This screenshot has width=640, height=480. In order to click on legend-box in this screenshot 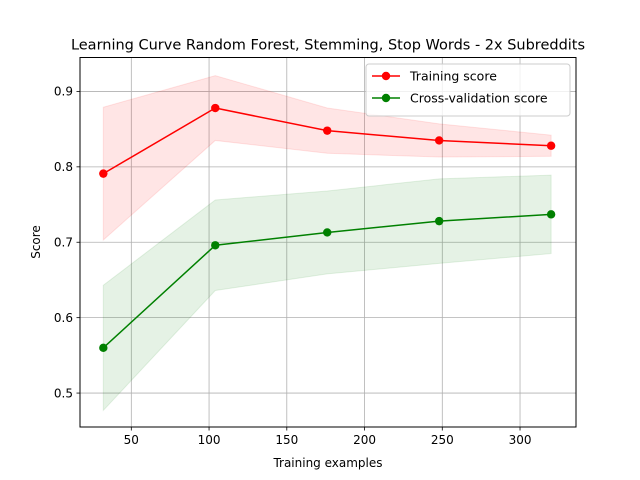, I will do `click(468, 90)`.